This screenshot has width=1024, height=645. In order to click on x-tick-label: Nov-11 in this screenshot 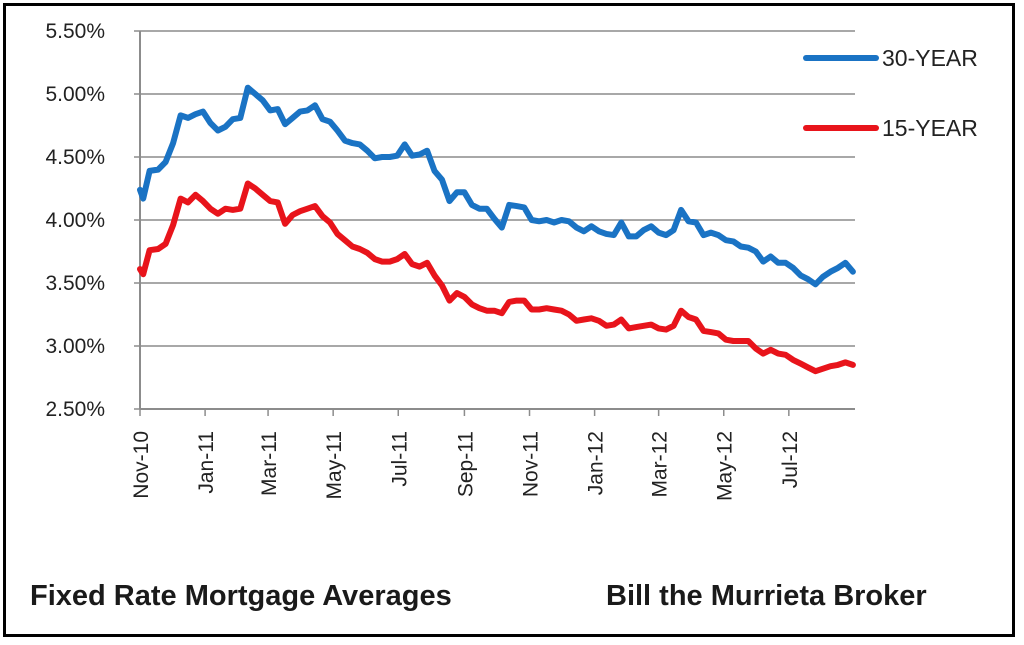, I will do `click(531, 464)`.